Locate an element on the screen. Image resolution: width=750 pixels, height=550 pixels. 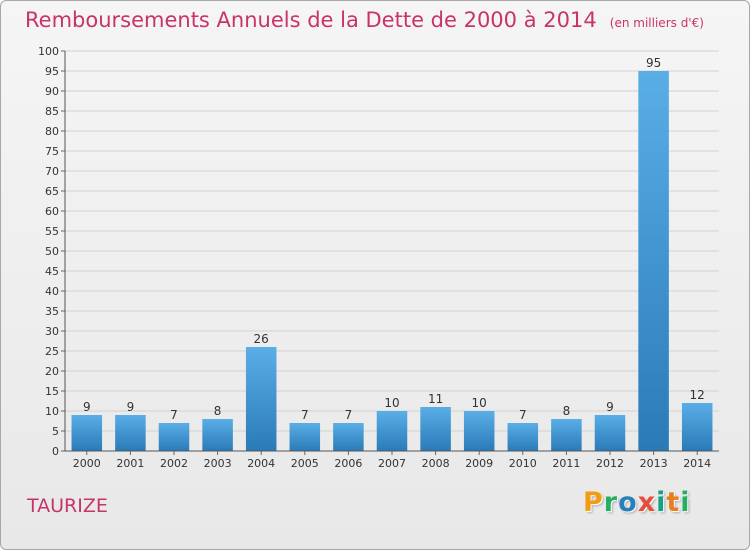
x-tick-label: 2014 is located at coordinates (697, 463).